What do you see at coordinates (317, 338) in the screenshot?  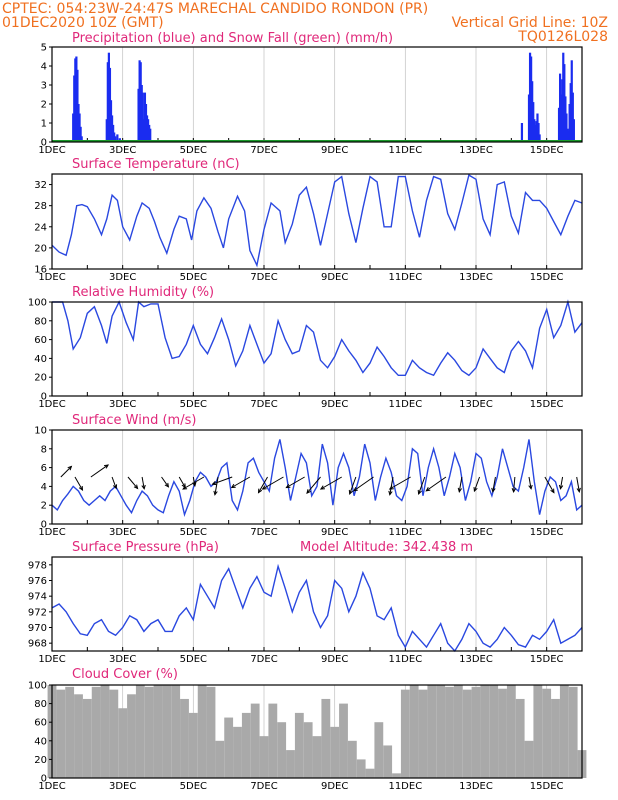 I see `rh-line` at bounding box center [317, 338].